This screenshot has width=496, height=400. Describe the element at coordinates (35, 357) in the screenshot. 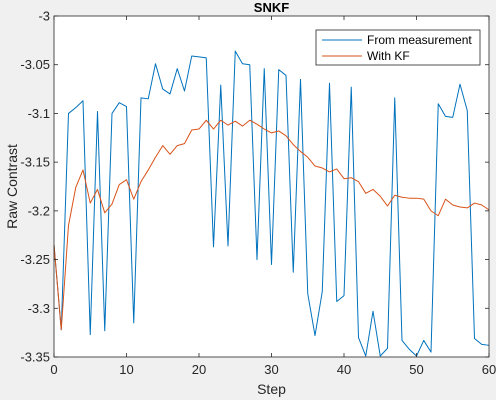

I see `y-tick-label: -3.35` at that location.